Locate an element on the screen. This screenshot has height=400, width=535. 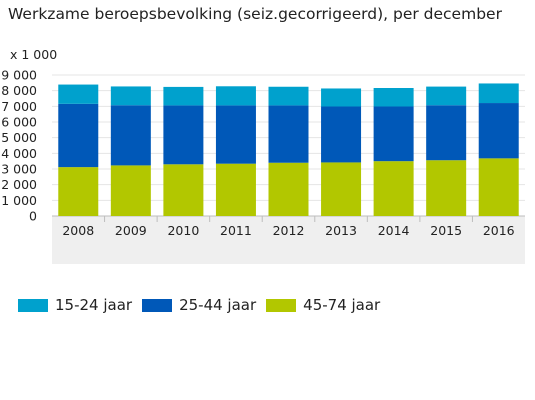
x-tick-label: 2016 is located at coordinates (499, 230).